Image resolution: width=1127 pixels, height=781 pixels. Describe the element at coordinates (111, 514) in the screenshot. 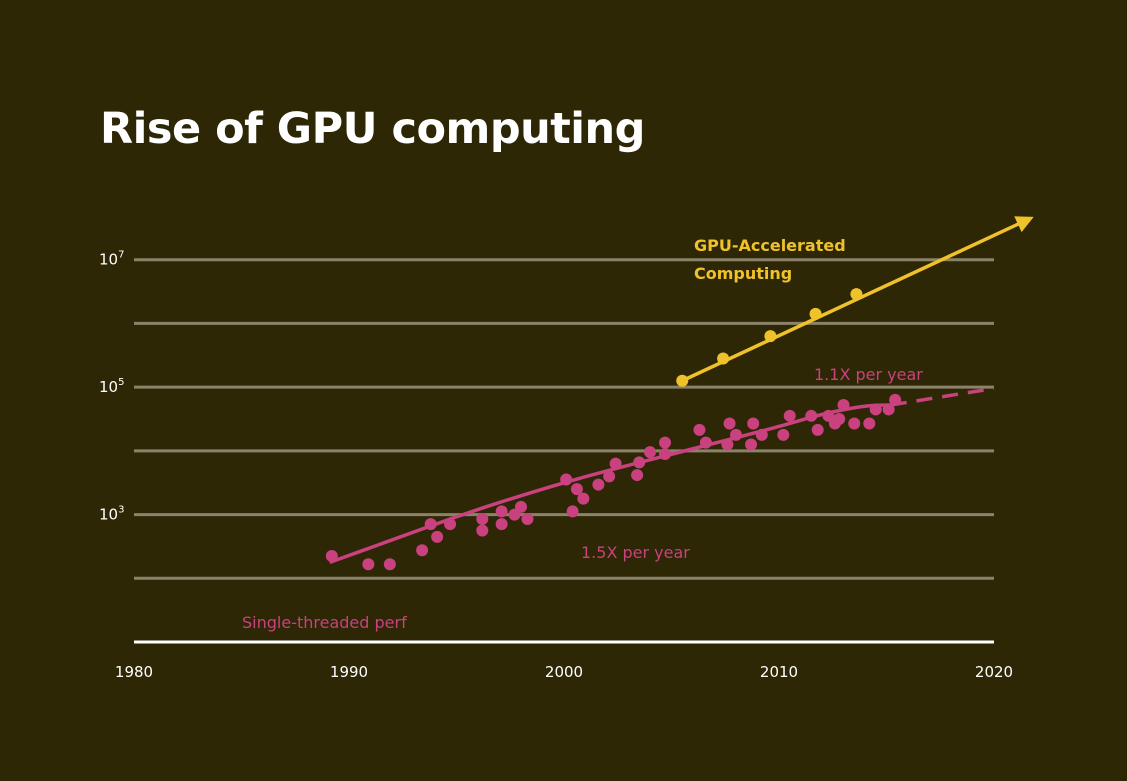

I see `y-tick-label: 10³` at that location.